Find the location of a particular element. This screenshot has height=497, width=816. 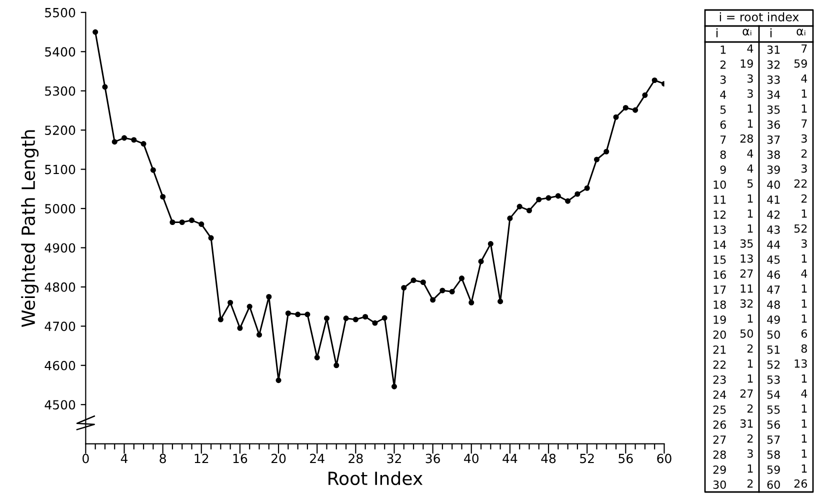

y-tick-label: 24 is located at coordinates (719, 394).